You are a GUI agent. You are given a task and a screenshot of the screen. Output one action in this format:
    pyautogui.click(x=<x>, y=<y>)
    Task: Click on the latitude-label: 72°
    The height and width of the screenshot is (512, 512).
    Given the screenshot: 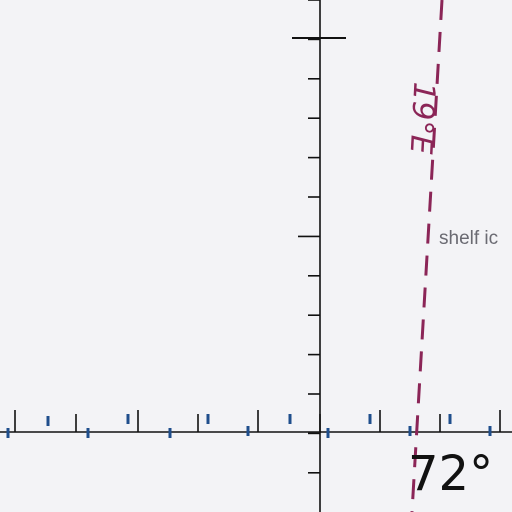 What is the action you would take?
    pyautogui.click(x=450, y=474)
    